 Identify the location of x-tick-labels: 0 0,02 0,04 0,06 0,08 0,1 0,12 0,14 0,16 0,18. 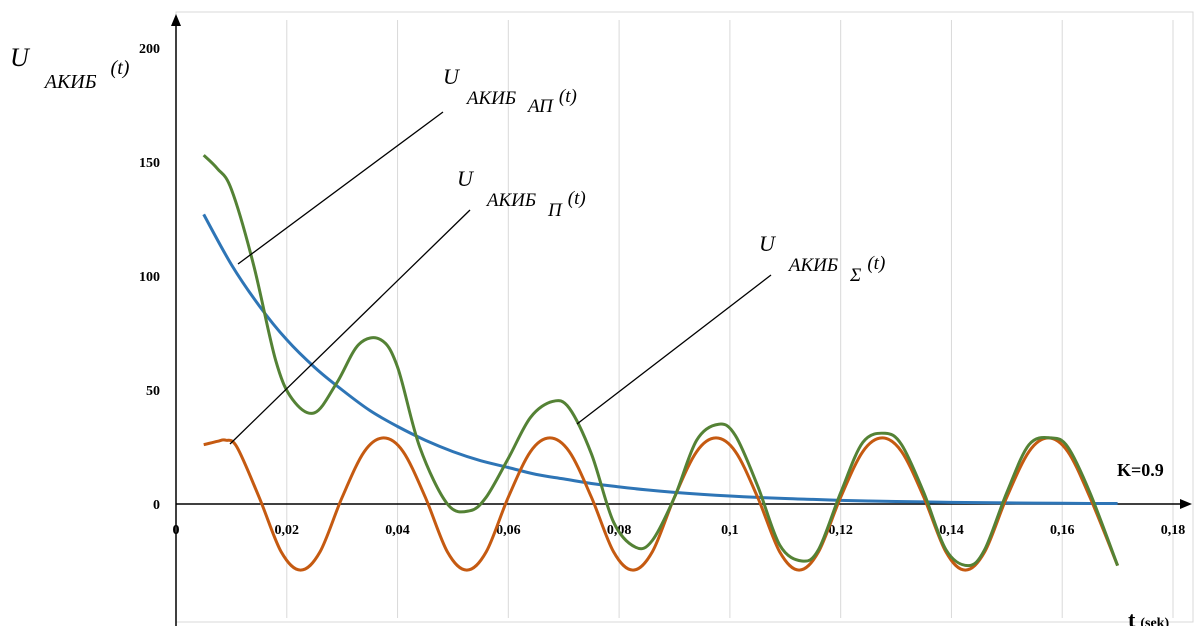
(679, 530).